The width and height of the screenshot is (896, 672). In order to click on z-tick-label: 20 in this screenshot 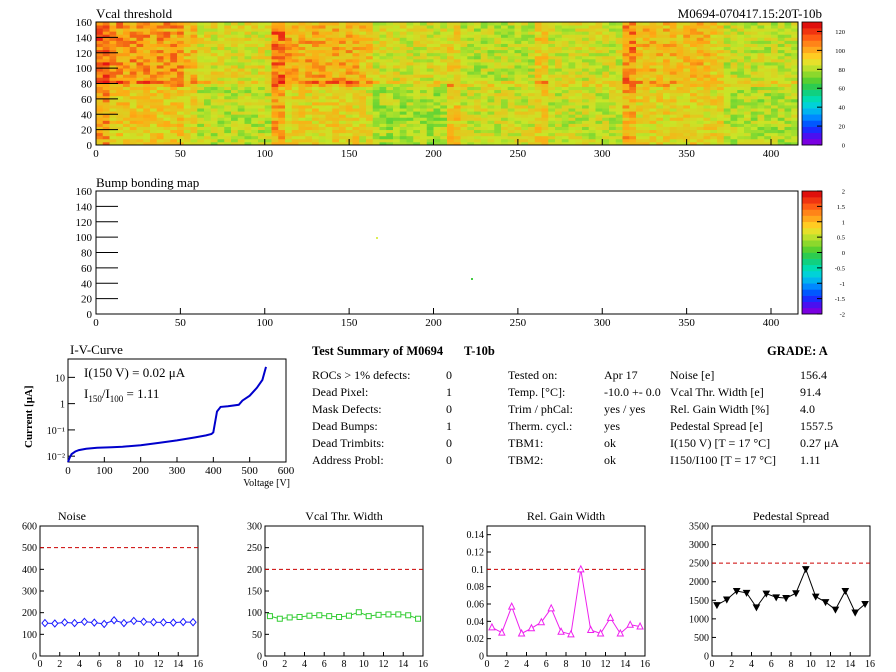, I will do `click(842, 127)`.